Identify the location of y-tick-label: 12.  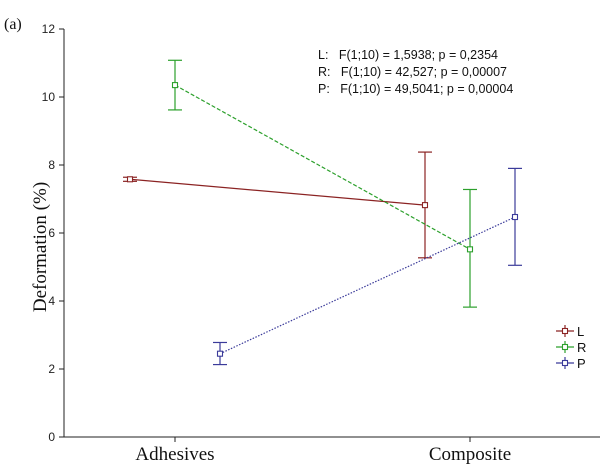
(49, 29).